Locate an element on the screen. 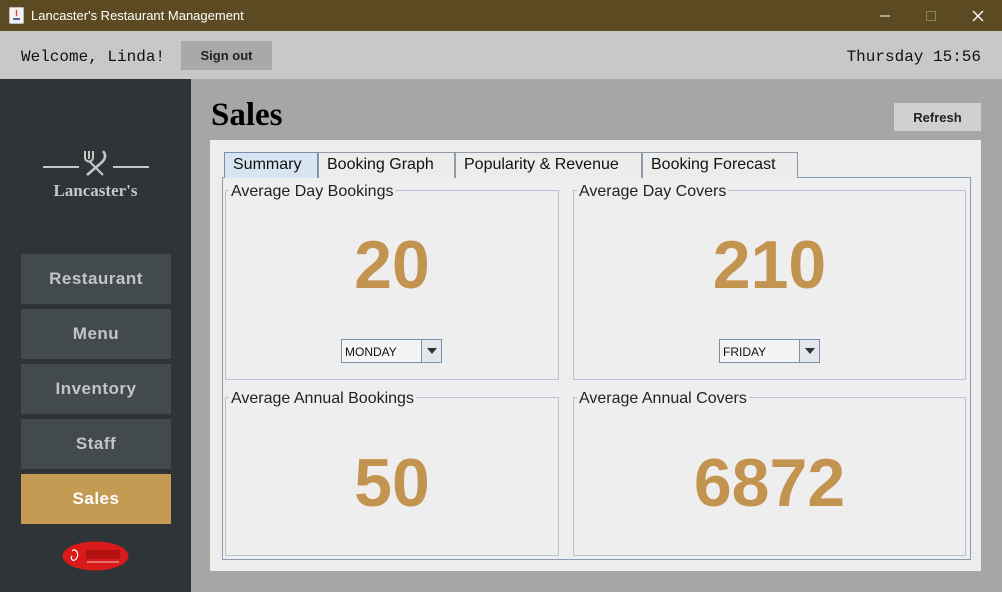 This screenshot has width=1002, height=592. maximize-button is located at coordinates (931, 15).